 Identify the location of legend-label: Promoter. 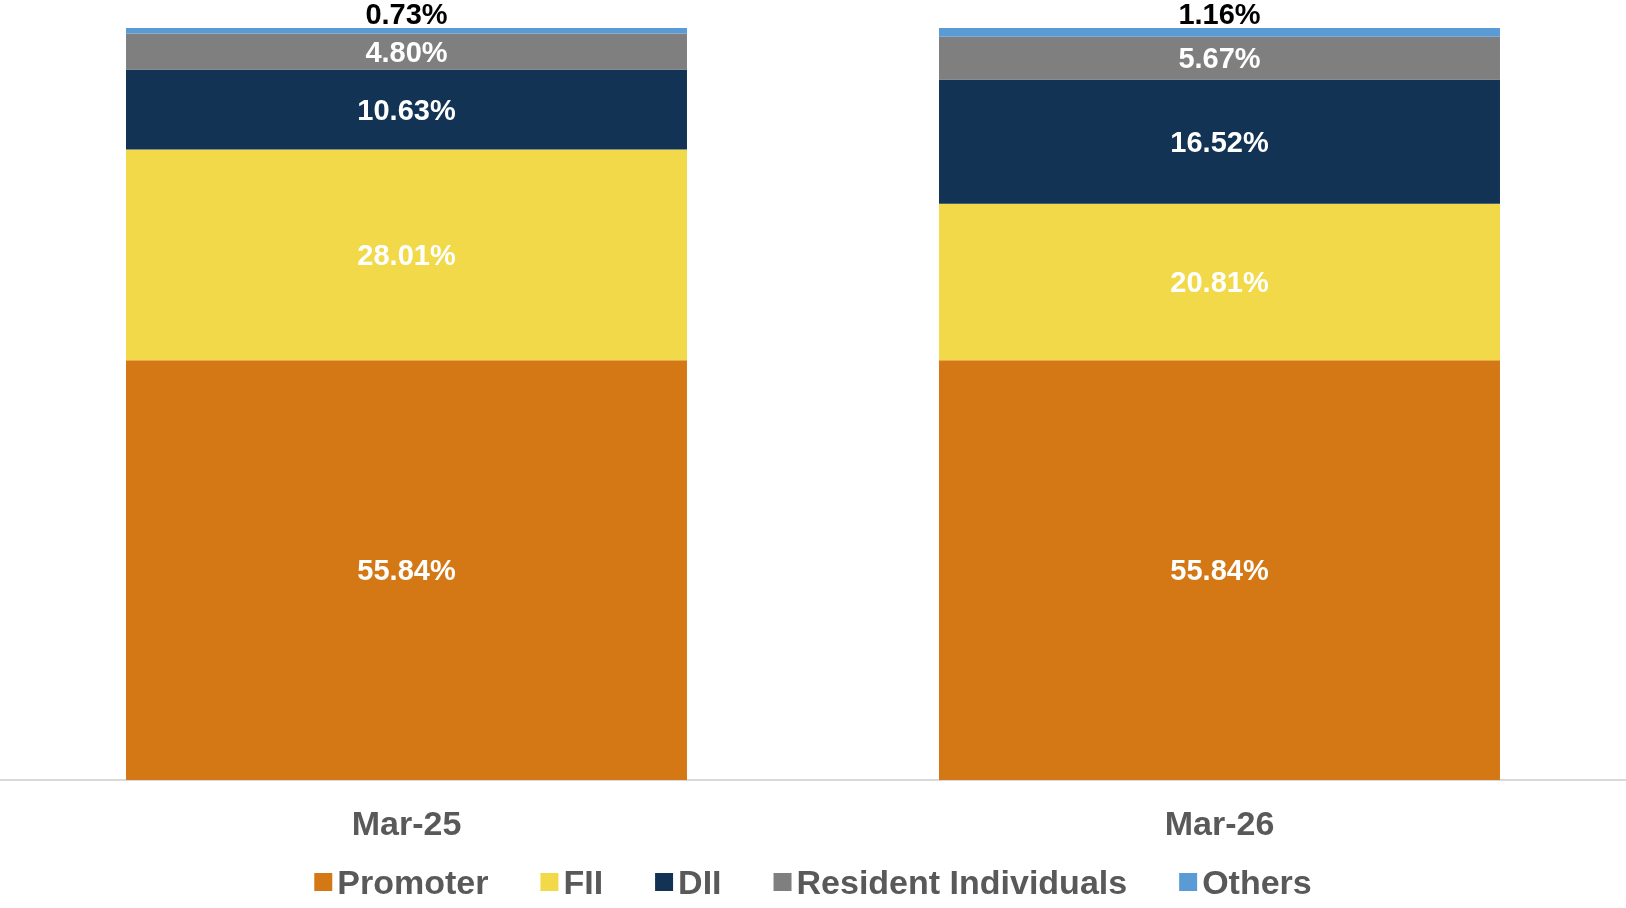
(413, 882).